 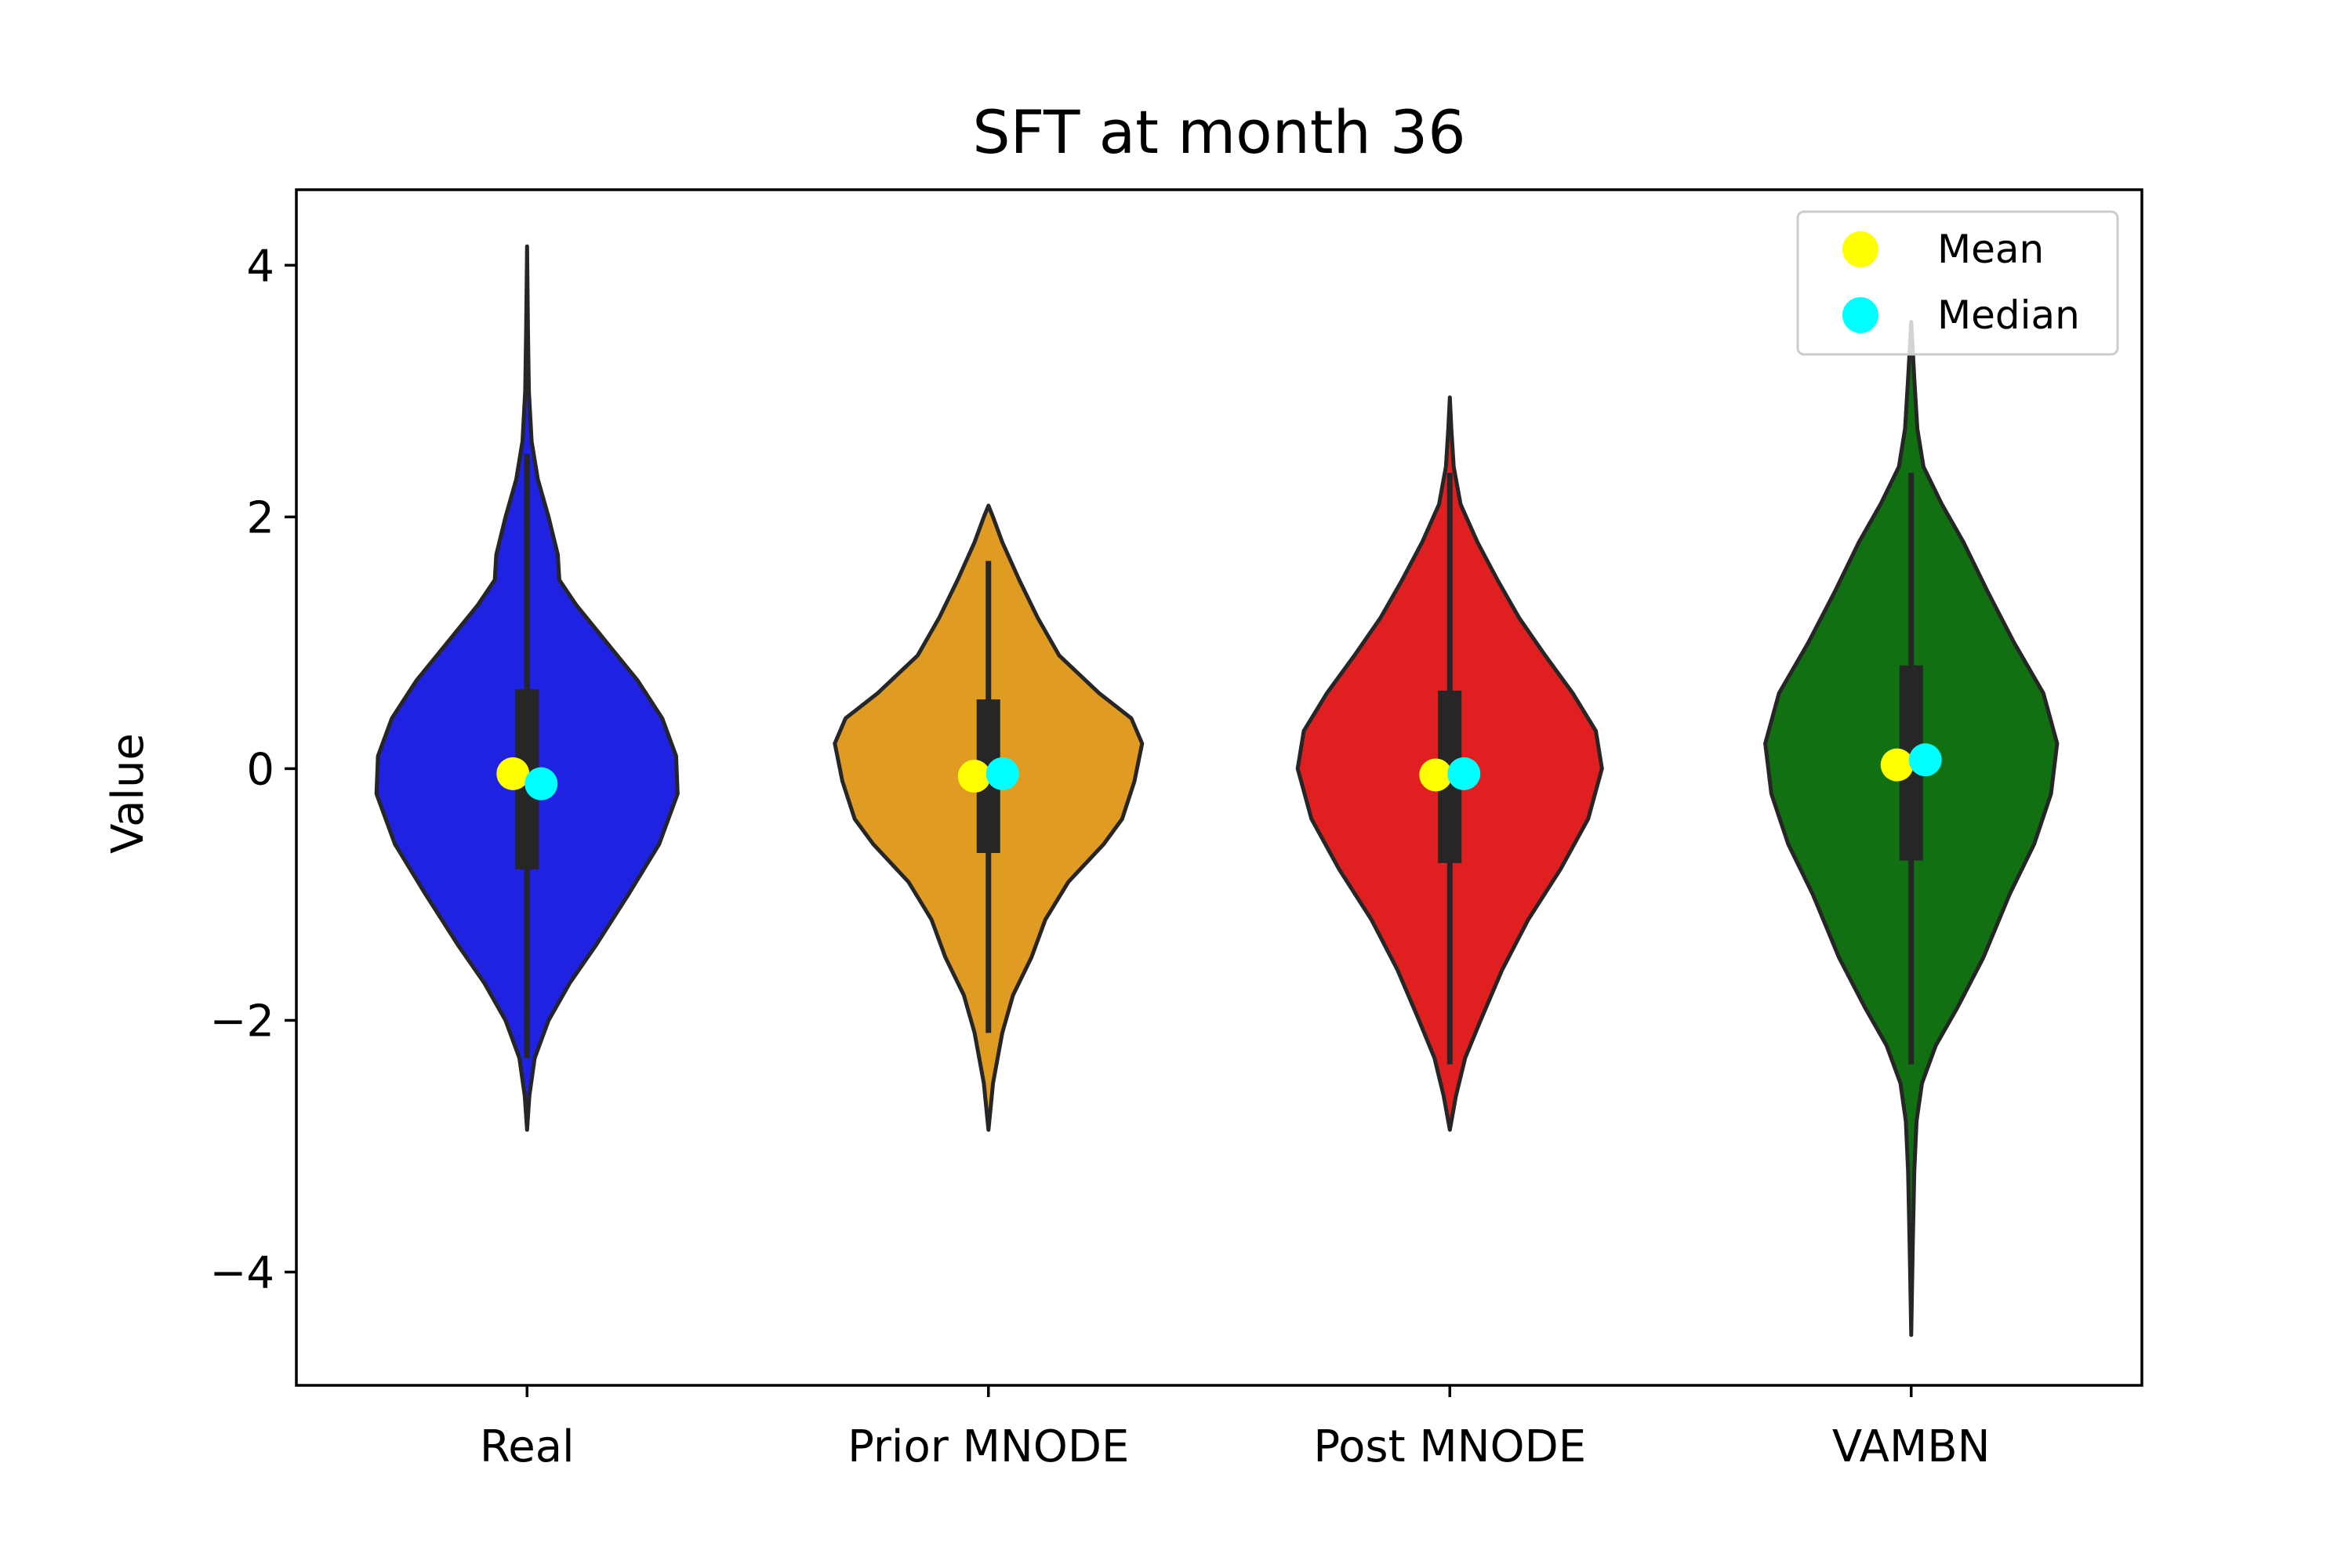 I want to click on legend-marker-median, so click(x=1860, y=315).